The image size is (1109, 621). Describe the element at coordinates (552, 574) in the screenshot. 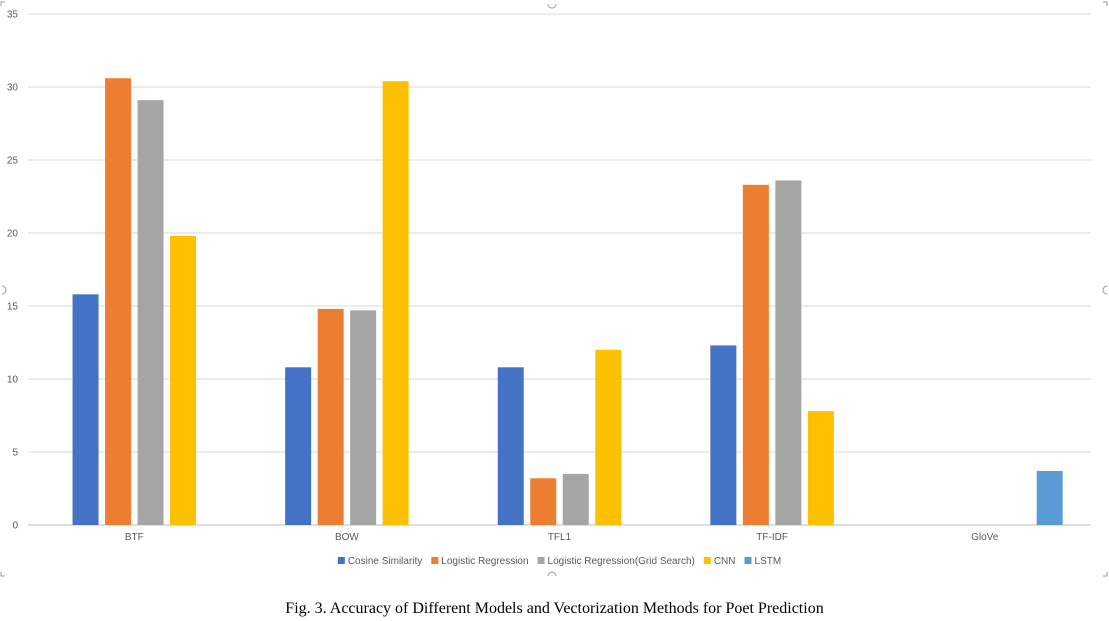

I see `resize-handle-bottom` at that location.